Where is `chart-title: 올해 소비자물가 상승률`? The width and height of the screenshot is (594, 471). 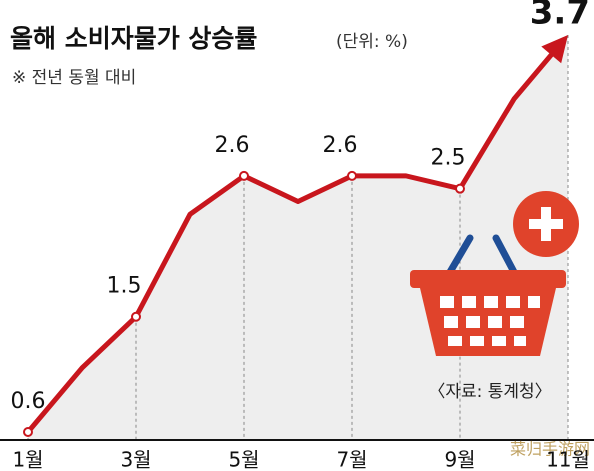 chart-title: 올해 소비자물가 상승률 is located at coordinates (133, 38).